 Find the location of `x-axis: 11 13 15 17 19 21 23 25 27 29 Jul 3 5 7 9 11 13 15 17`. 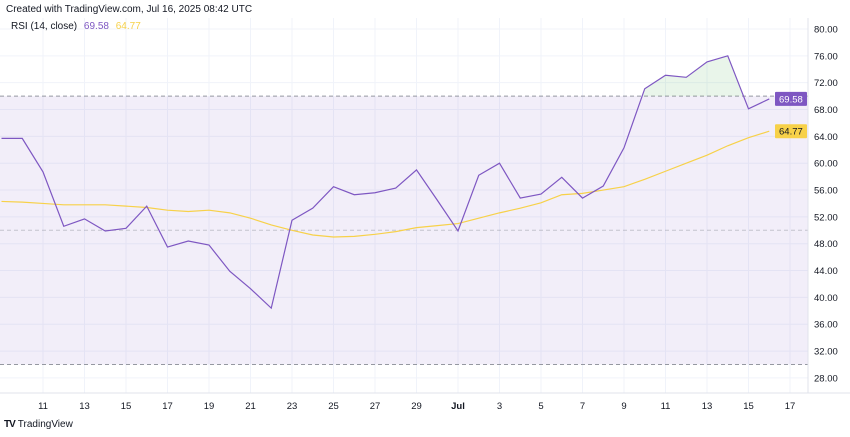

x-axis: 11 13 15 17 19 21 23 25 27 29 Jul 3 5 7 9 11 13 15 17 is located at coordinates (425, 402).